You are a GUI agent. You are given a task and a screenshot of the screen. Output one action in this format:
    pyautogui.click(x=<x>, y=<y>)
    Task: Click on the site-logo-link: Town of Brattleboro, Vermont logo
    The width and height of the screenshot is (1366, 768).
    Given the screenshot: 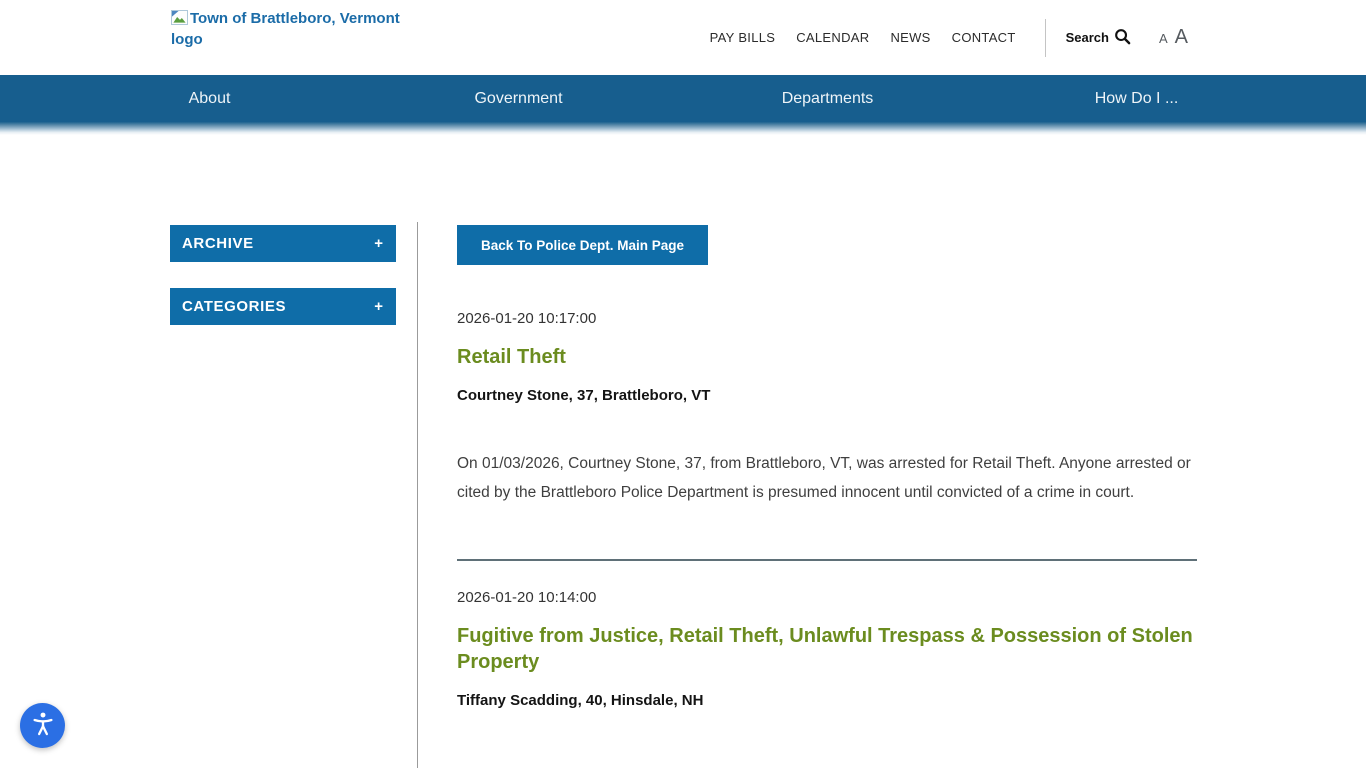 What is the action you would take?
    pyautogui.click(x=296, y=29)
    